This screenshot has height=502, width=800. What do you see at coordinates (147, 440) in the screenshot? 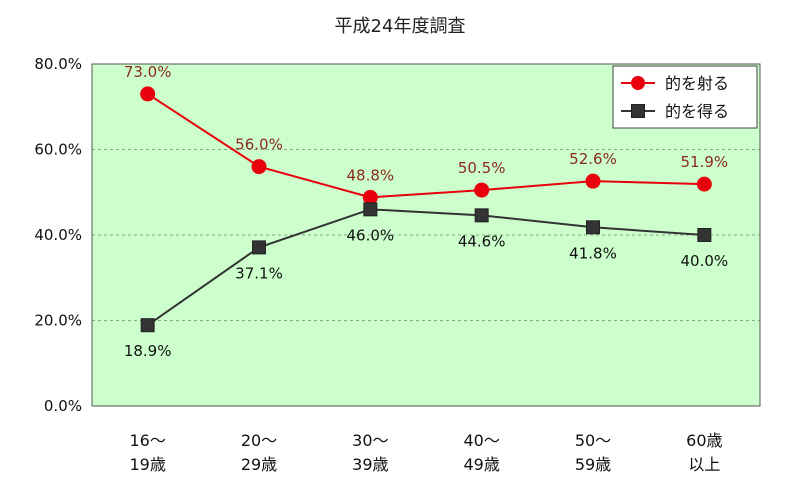
I see `x-tick-label: 16～` at bounding box center [147, 440].